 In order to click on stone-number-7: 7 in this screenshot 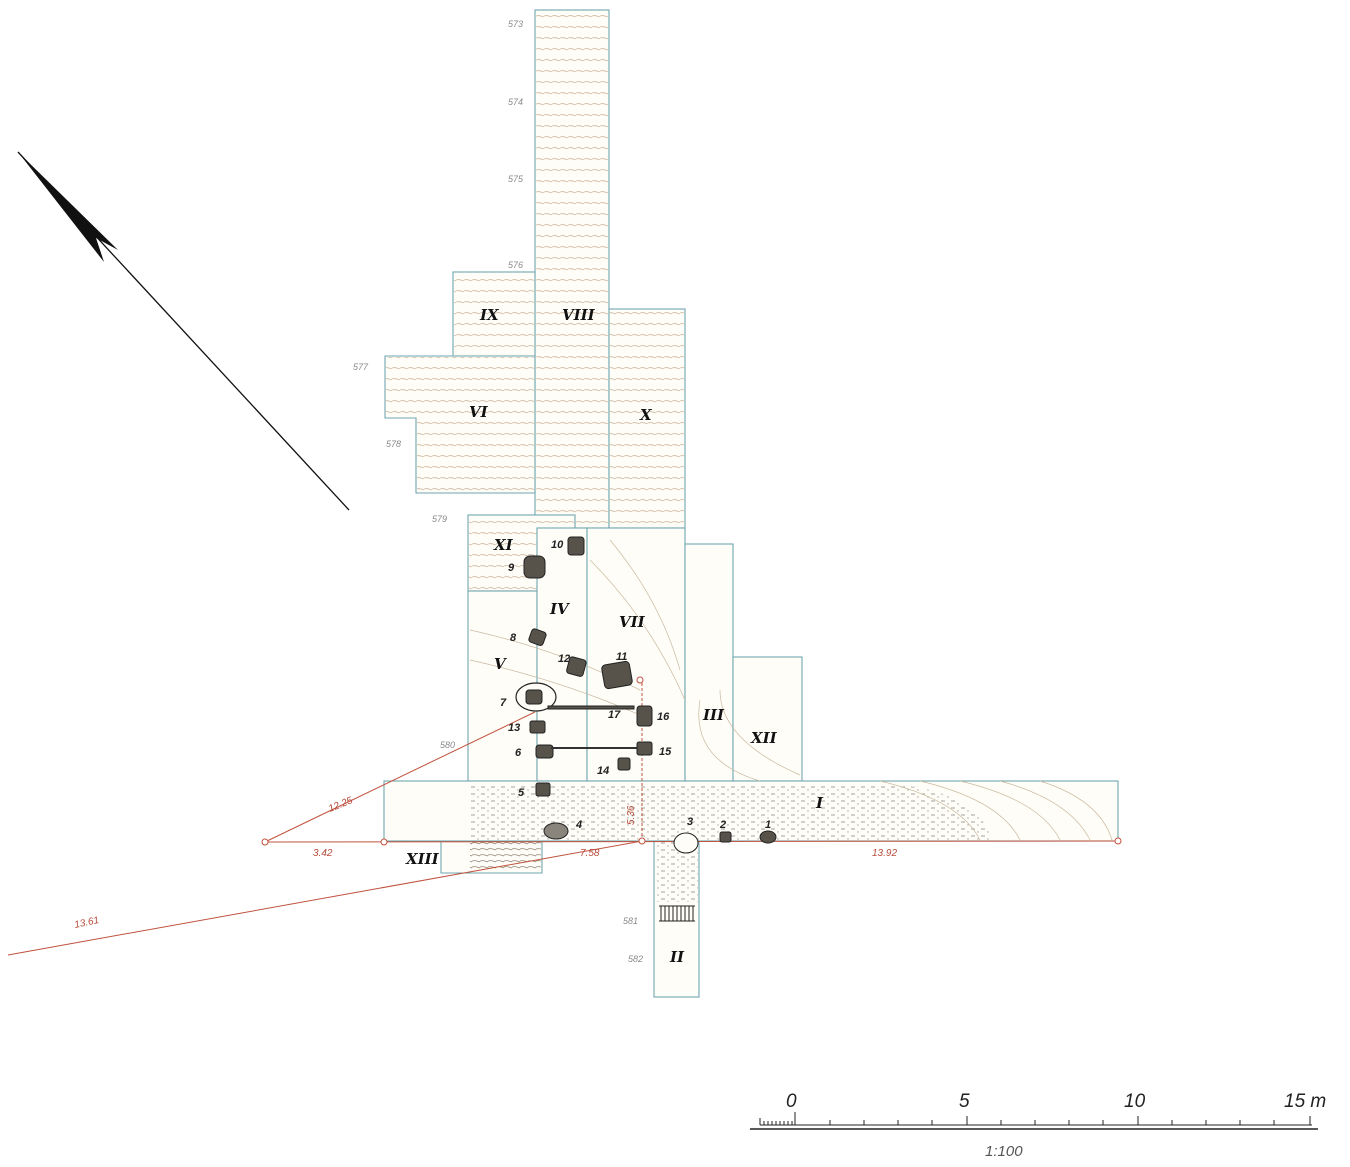, I will do `click(503, 703)`.